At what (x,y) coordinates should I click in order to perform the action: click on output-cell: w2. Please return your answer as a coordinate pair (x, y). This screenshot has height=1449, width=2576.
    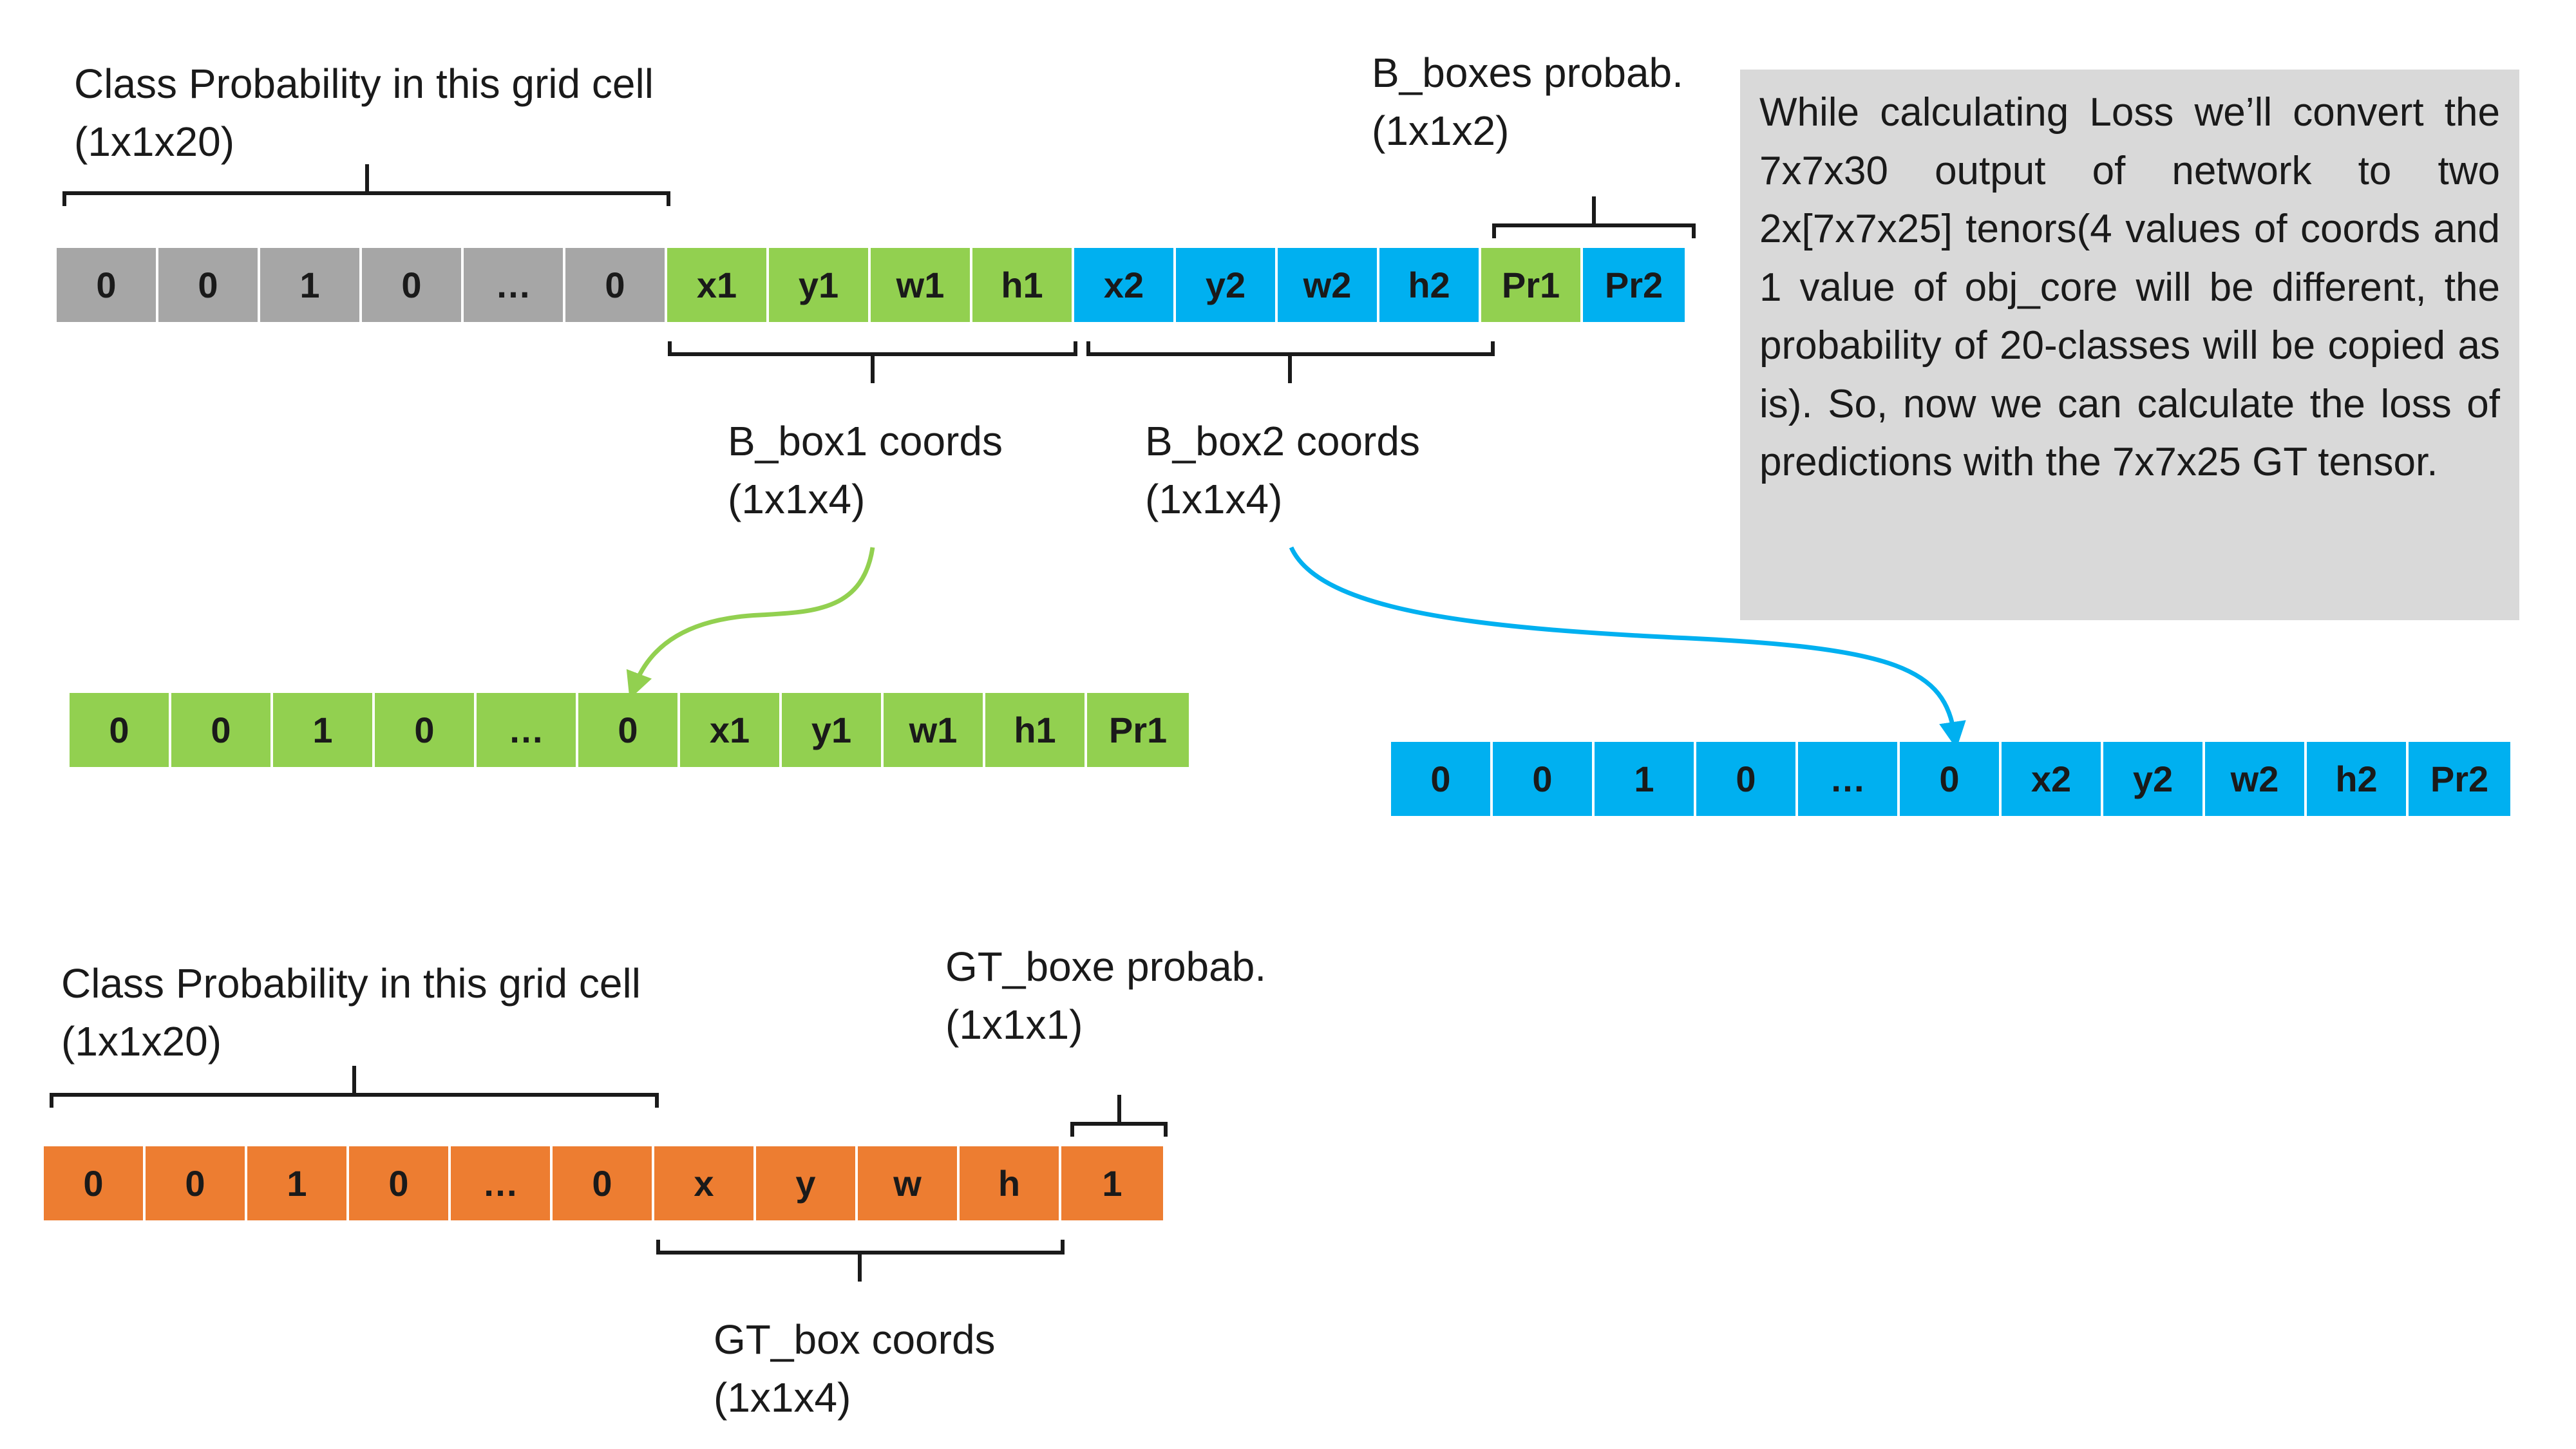
    Looking at the image, I should click on (1329, 285).